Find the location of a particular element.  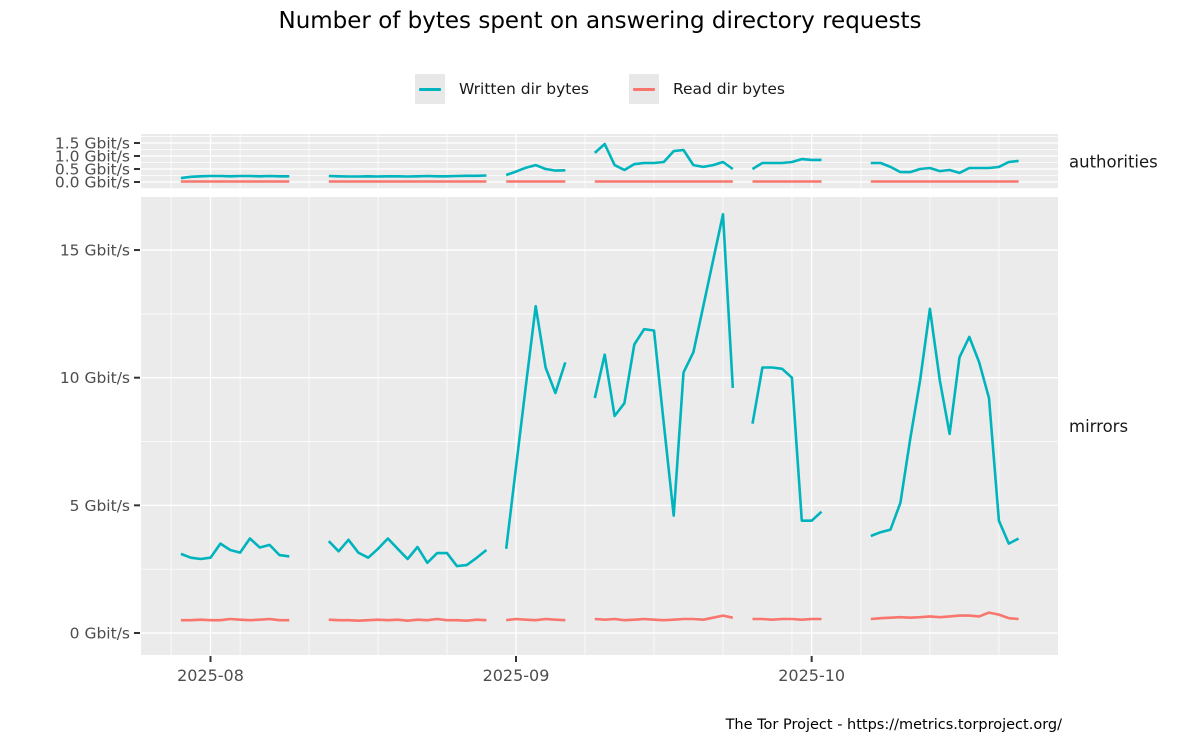

written-line-swatch-icon is located at coordinates (430, 89).